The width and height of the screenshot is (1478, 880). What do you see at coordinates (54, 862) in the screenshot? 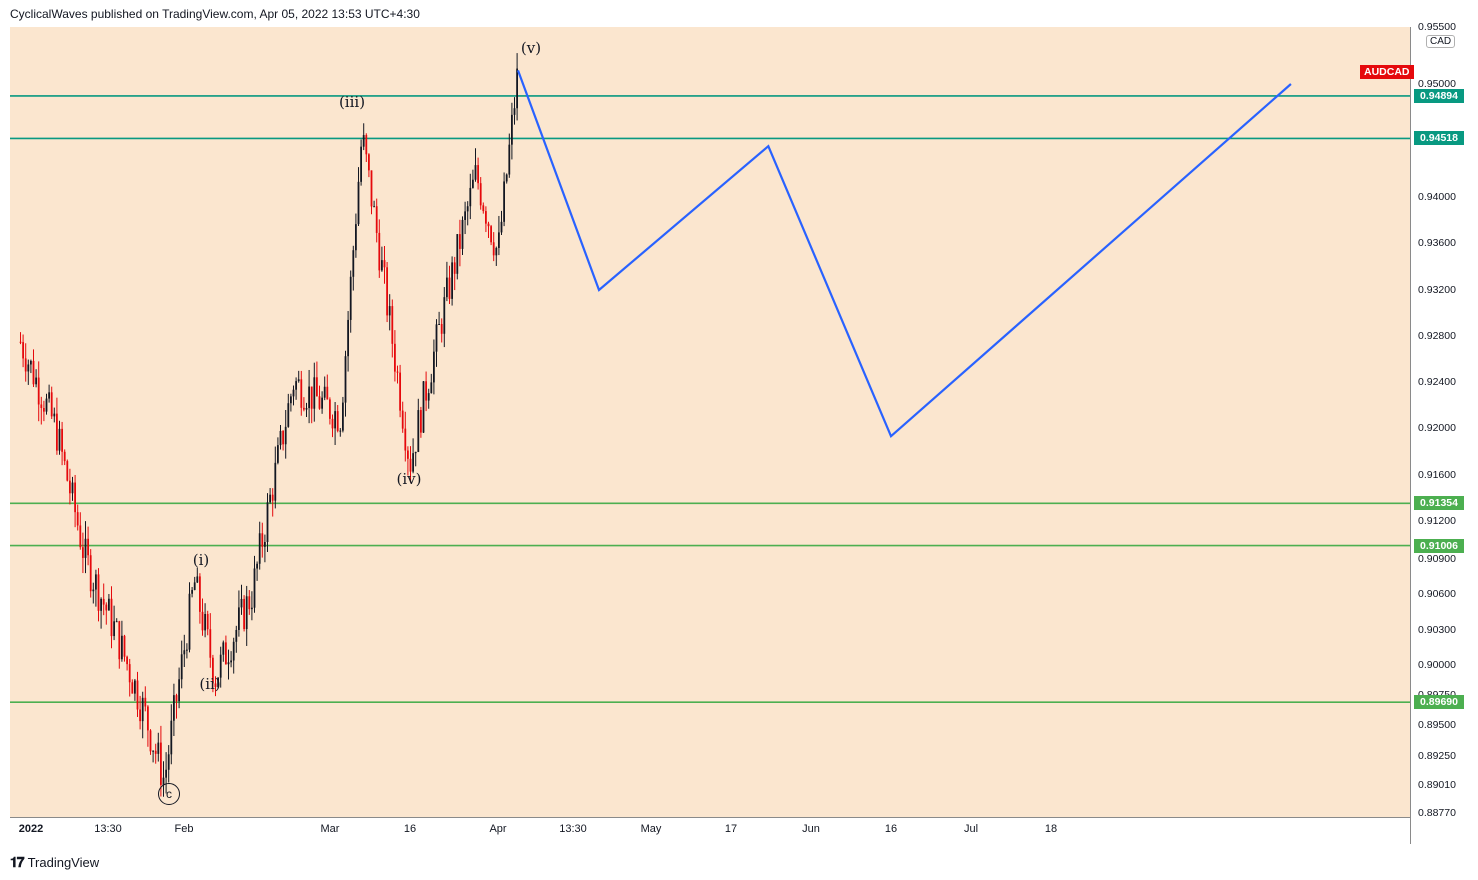
I see `footer-brand: 𝟏𝟕 TradingView` at bounding box center [54, 862].